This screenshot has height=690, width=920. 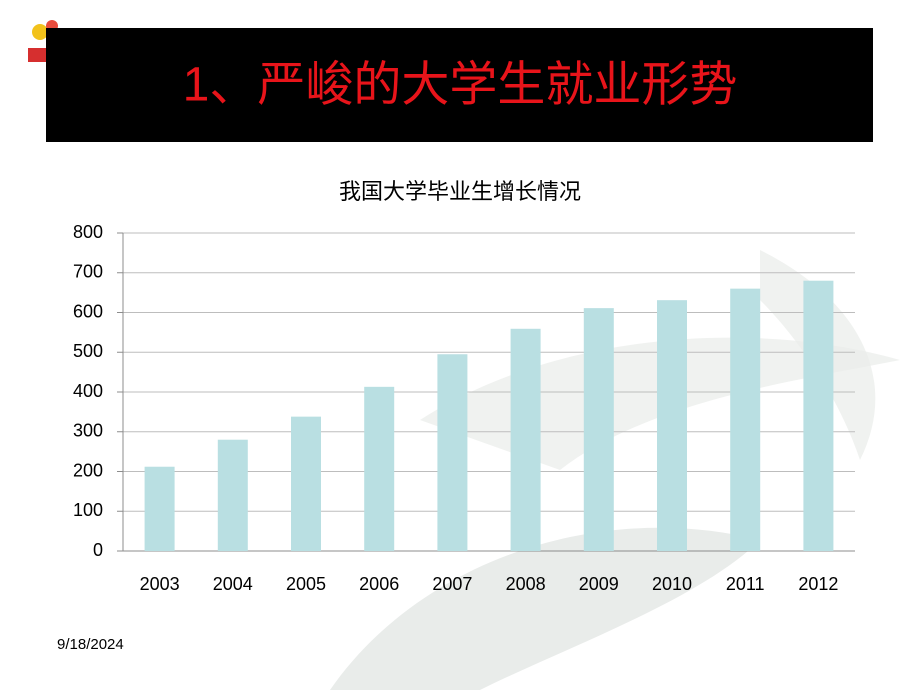 What do you see at coordinates (88, 391) in the screenshot?
I see `y-tick-label: 400` at bounding box center [88, 391].